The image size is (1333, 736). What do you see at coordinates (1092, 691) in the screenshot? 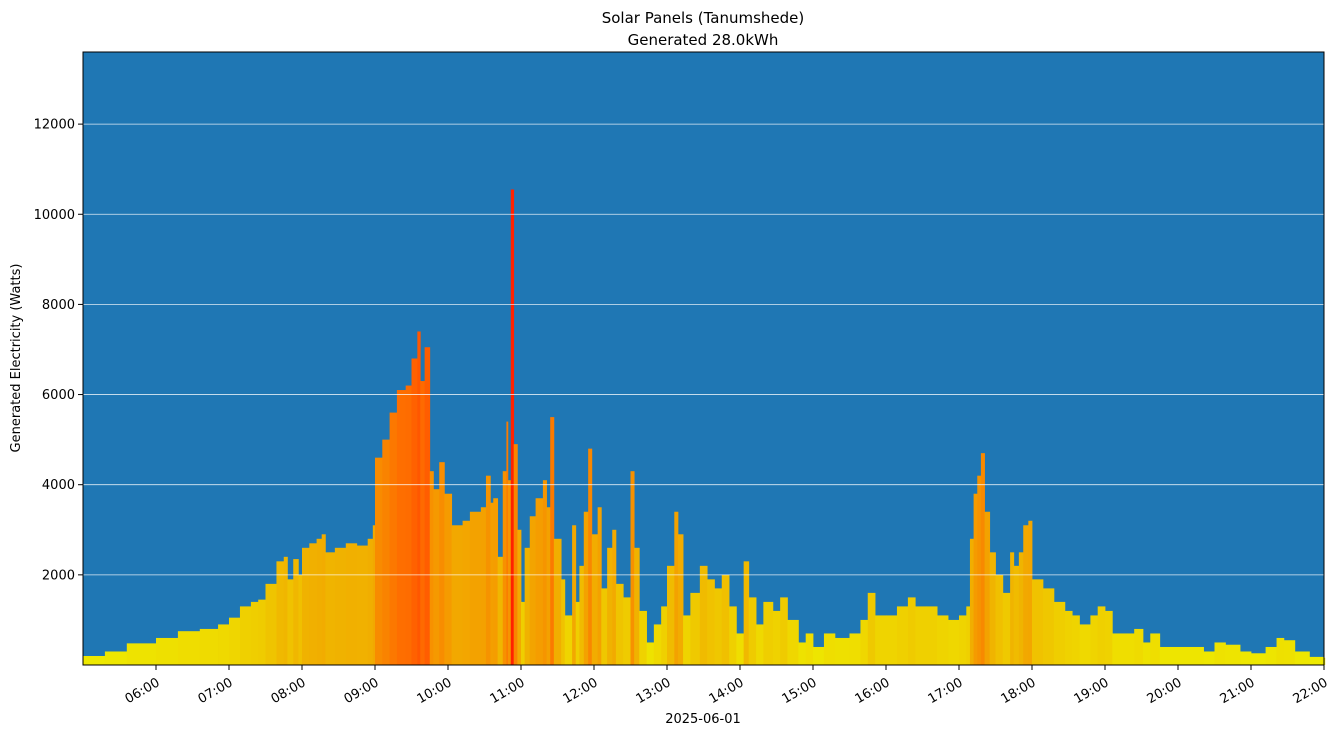
I see `x-tick-label: 19:00` at bounding box center [1092, 691].